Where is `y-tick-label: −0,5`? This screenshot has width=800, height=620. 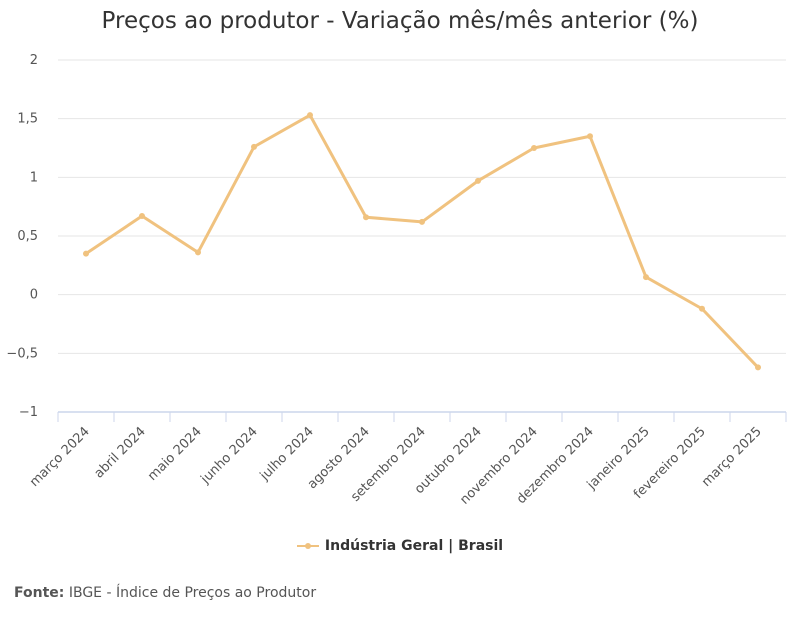 y-tick-label: −0,5 is located at coordinates (22, 353).